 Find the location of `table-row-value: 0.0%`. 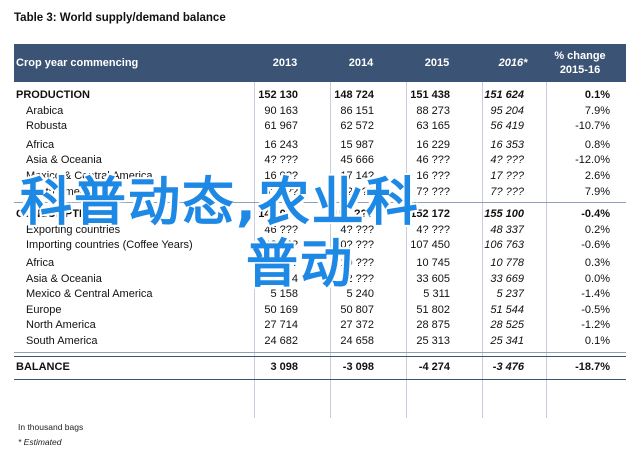

table-row-value: 0.0% is located at coordinates (597, 278).